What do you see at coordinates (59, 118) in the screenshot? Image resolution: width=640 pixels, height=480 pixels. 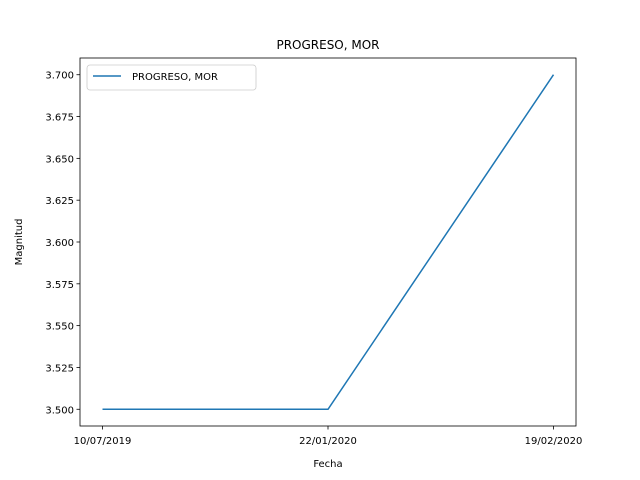 I see `y-tick-label: 3.675` at bounding box center [59, 118].